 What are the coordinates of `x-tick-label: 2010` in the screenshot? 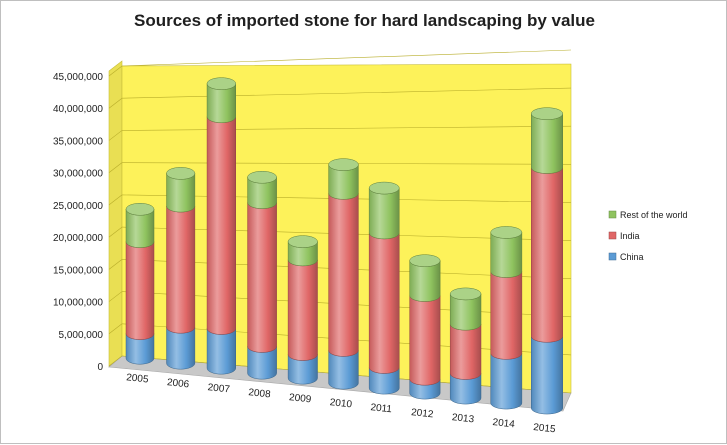 It's located at (341, 403).